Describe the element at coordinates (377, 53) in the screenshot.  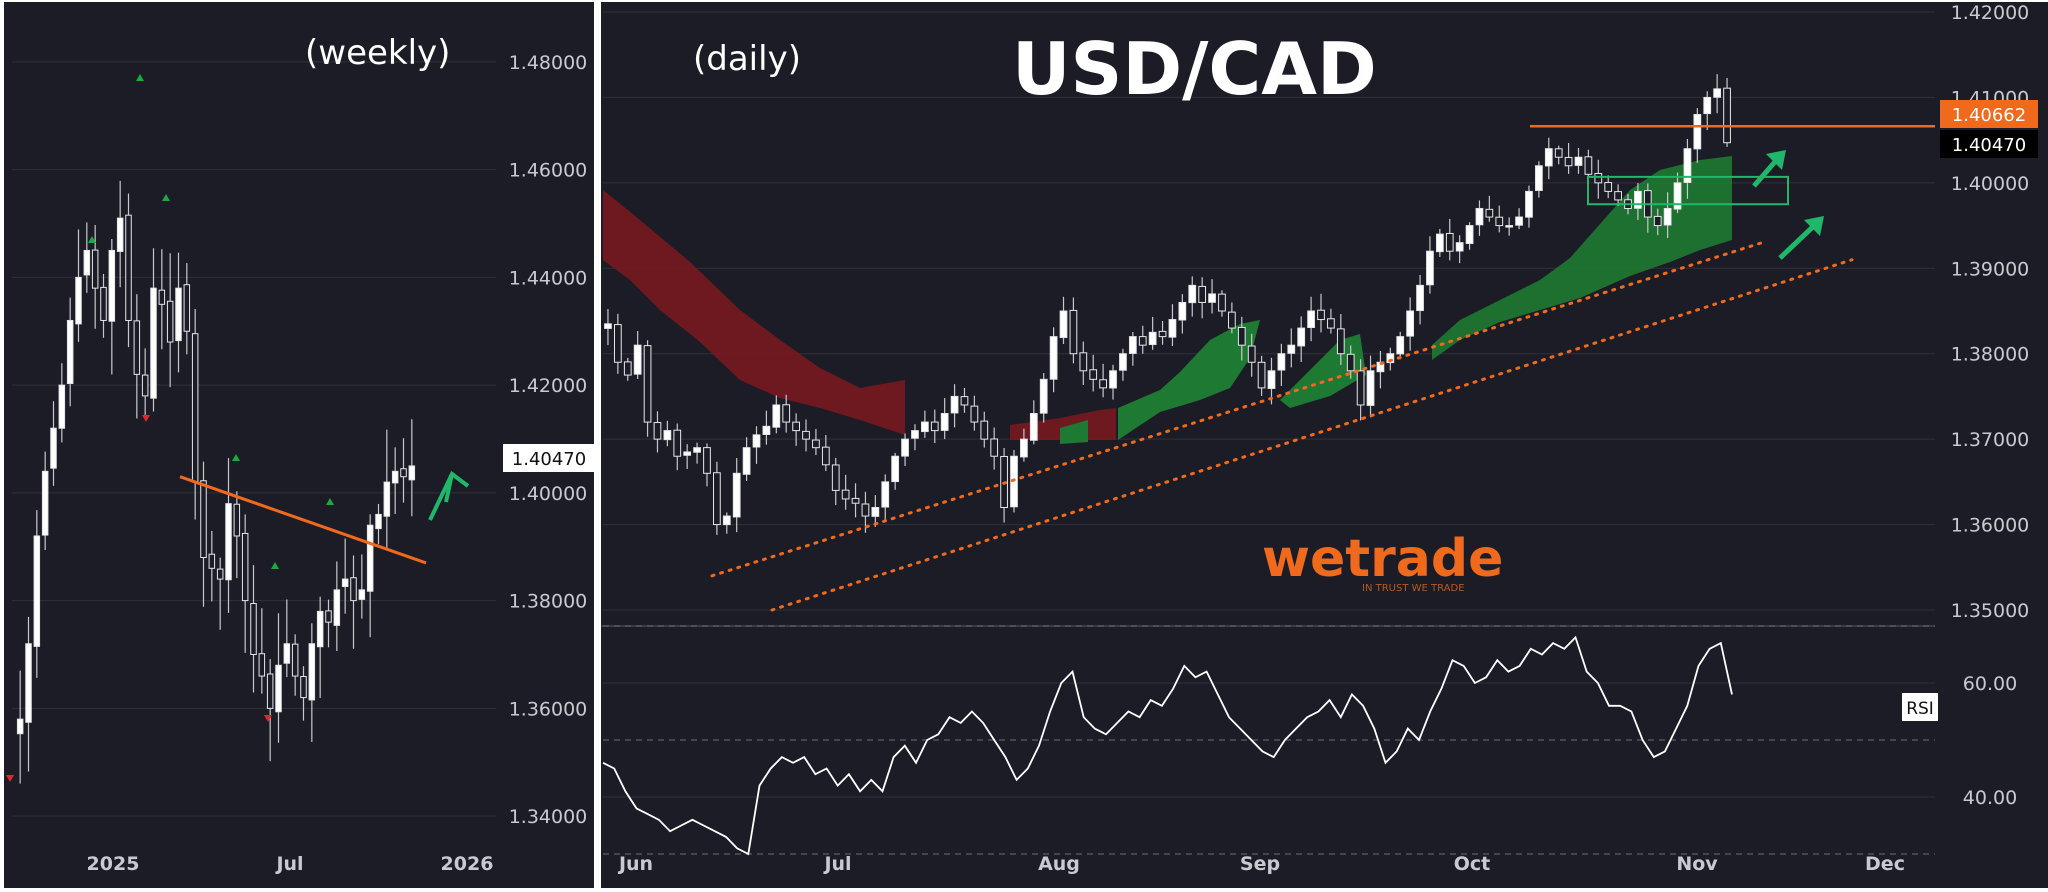
I see `weekly-label: (weekly)` at that location.